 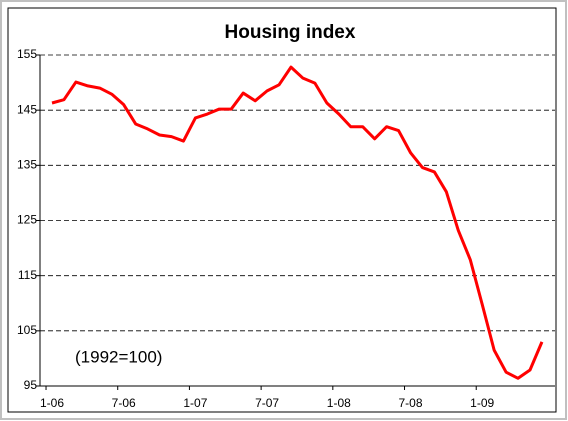 I want to click on y-tick-label: 155, so click(x=27, y=54).